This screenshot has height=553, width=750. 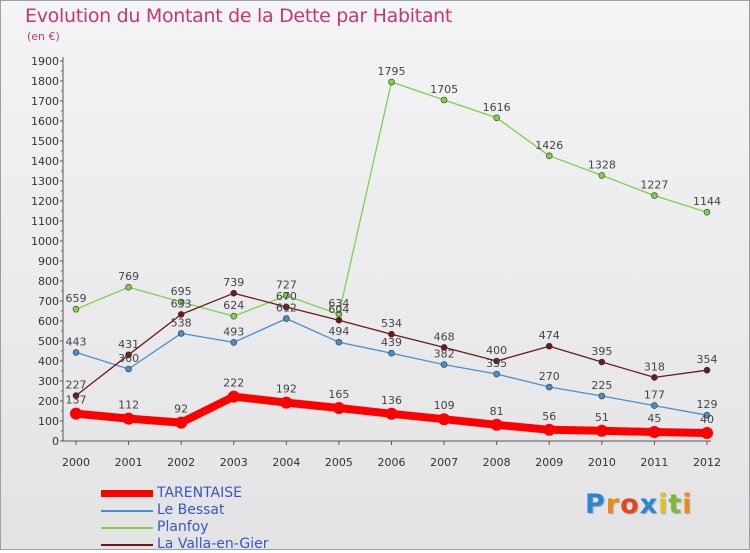 I want to click on data-label: 136, so click(x=391, y=400).